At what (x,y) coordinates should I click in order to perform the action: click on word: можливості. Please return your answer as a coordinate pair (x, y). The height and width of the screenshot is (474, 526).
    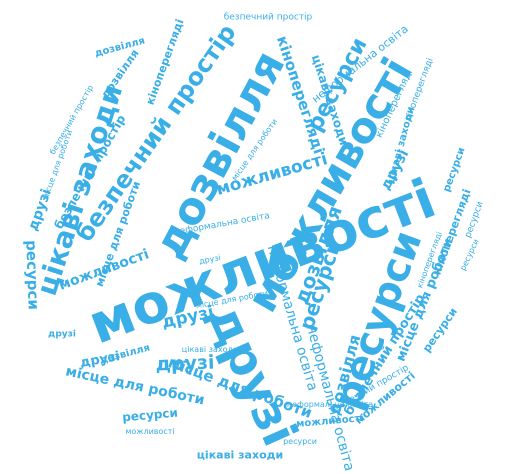
    Looking at the image, I should click on (150, 431).